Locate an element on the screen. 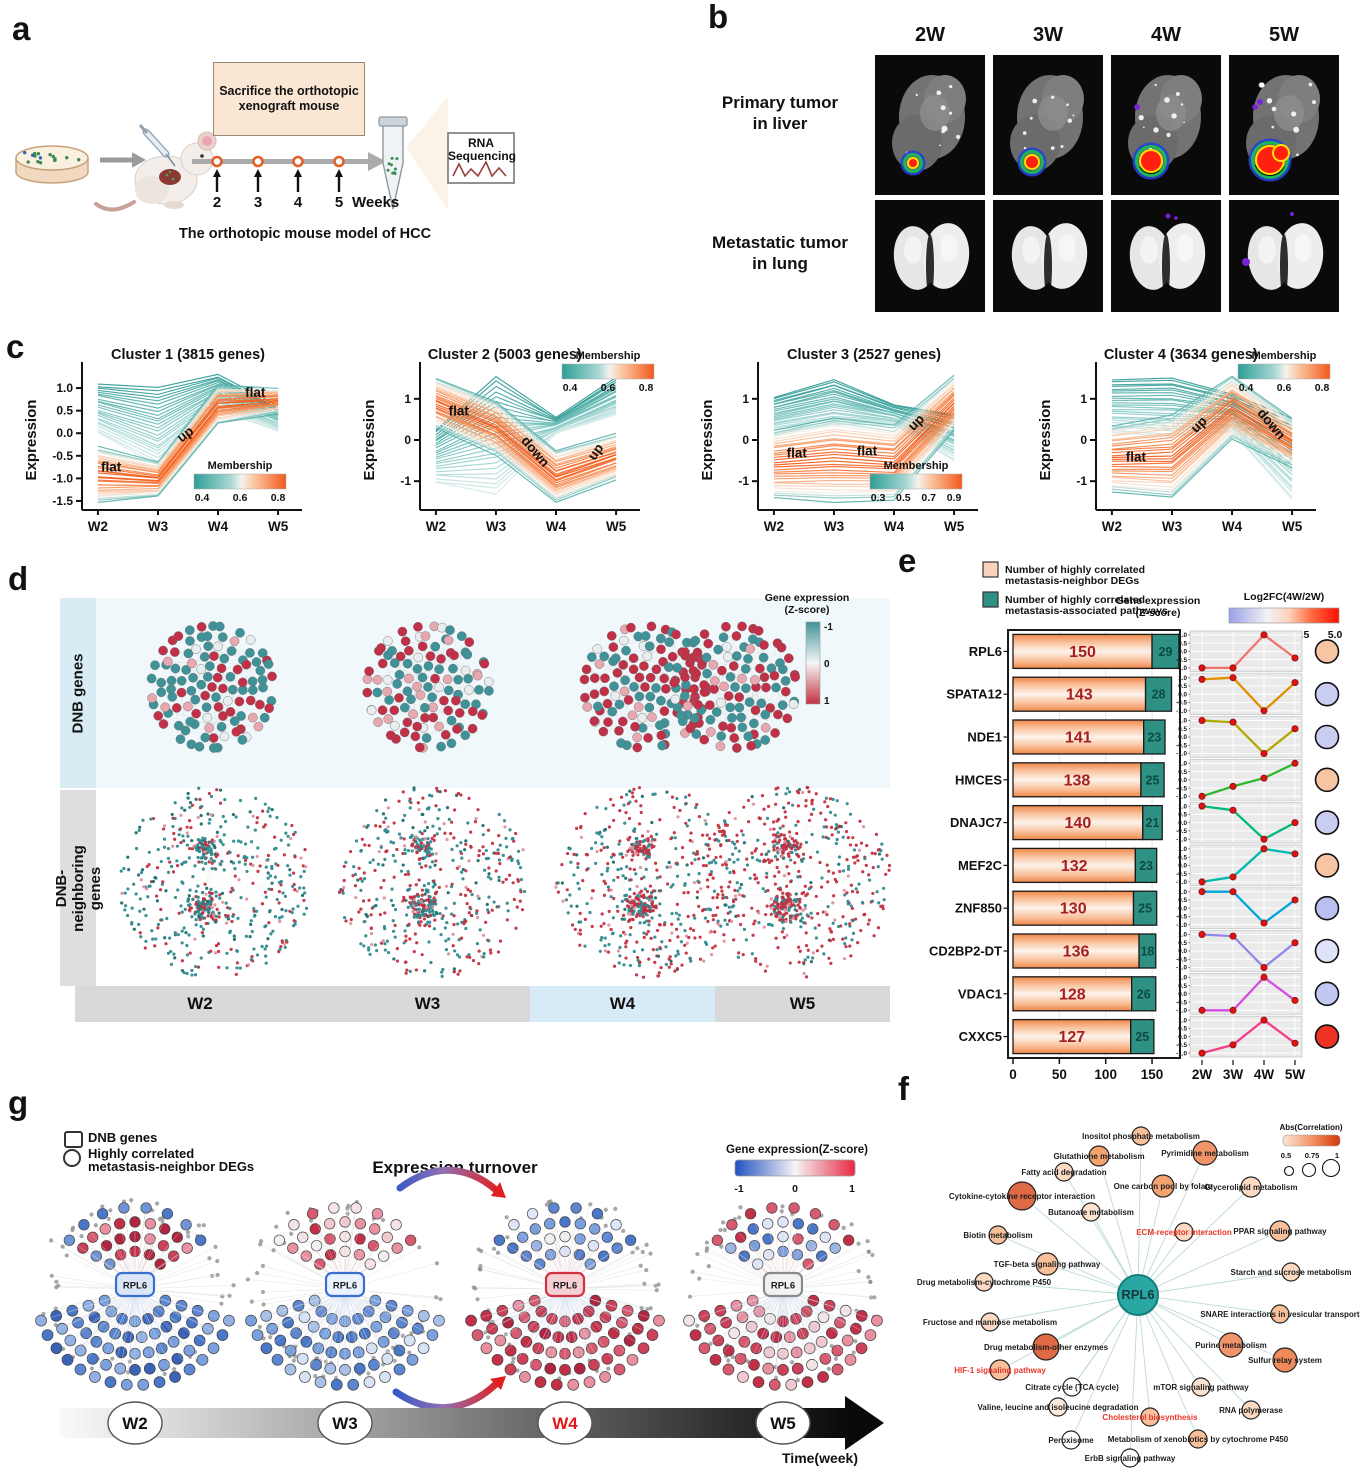  liver-image-4W is located at coordinates (1166, 125).